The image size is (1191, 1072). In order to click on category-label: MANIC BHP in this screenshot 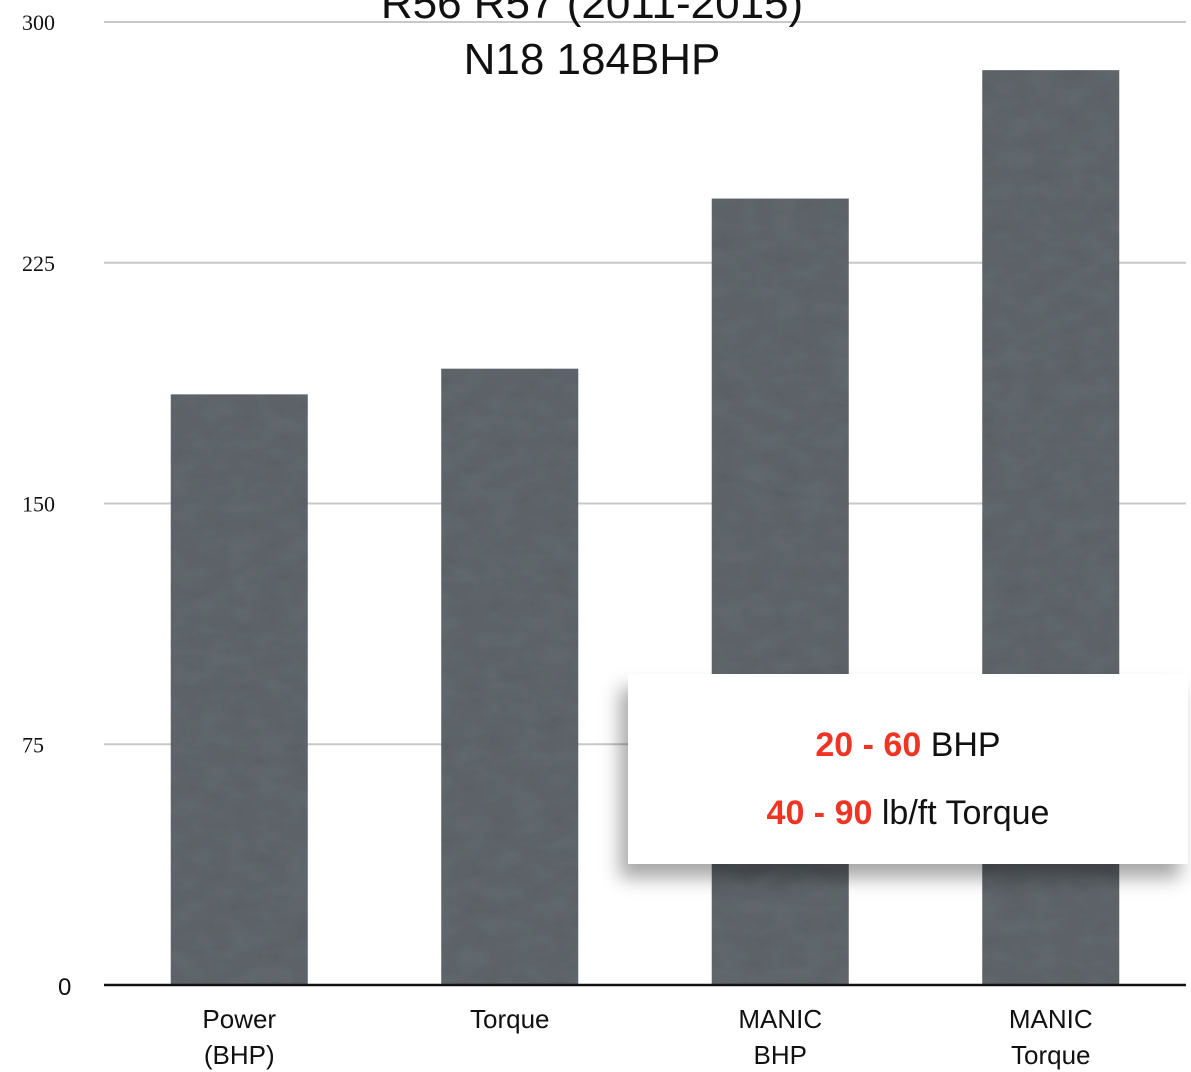, I will do `click(780, 1037)`.